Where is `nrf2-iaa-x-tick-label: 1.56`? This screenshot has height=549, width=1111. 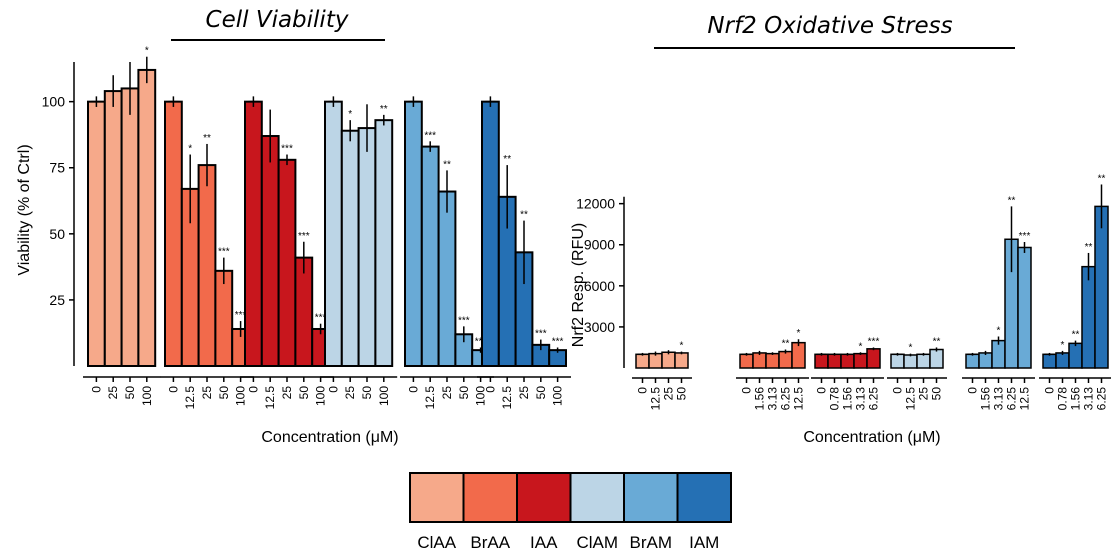
nrf2-iaa-x-tick-label: 1.56 is located at coordinates (848, 399).